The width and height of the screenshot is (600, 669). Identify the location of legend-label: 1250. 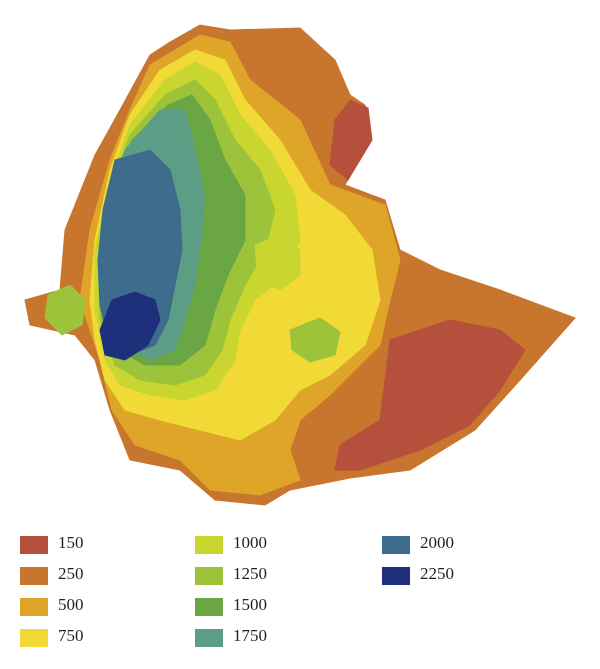
(250, 573).